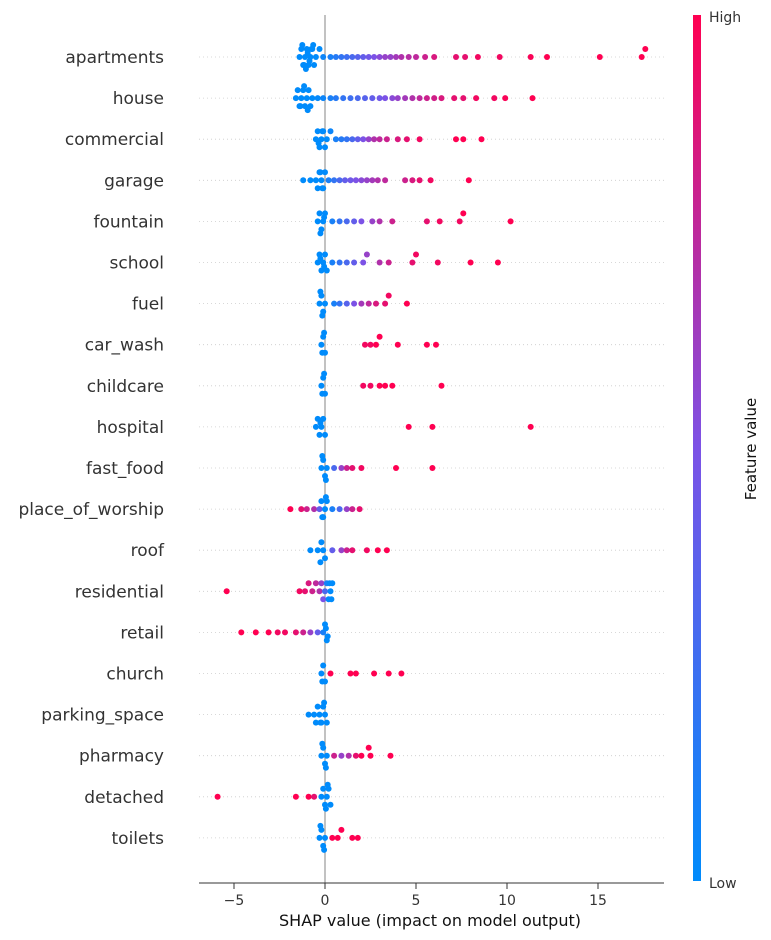 This screenshot has height=940, width=771. Describe the element at coordinates (148, 551) in the screenshot. I see `feature-label-roof: roof` at that location.